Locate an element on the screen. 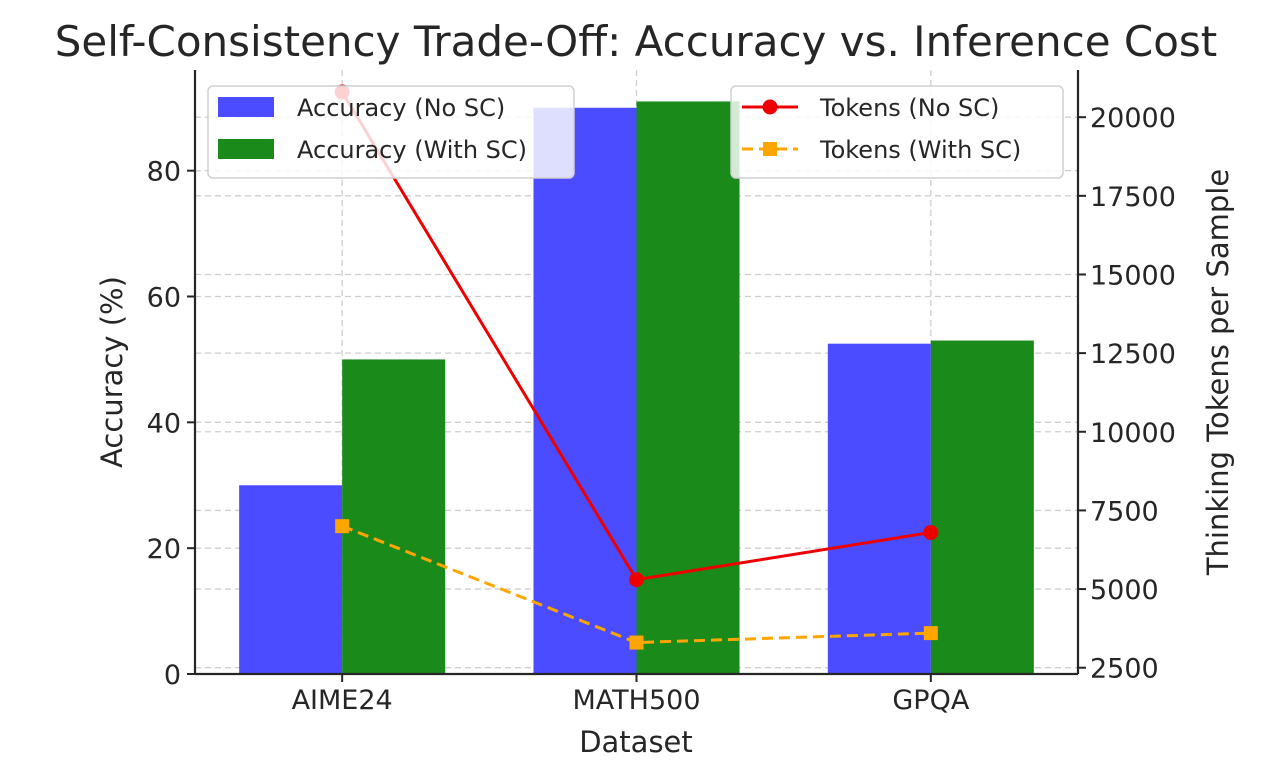 The image size is (1270, 780). y-tick-label-3: 60 is located at coordinates (164, 298).